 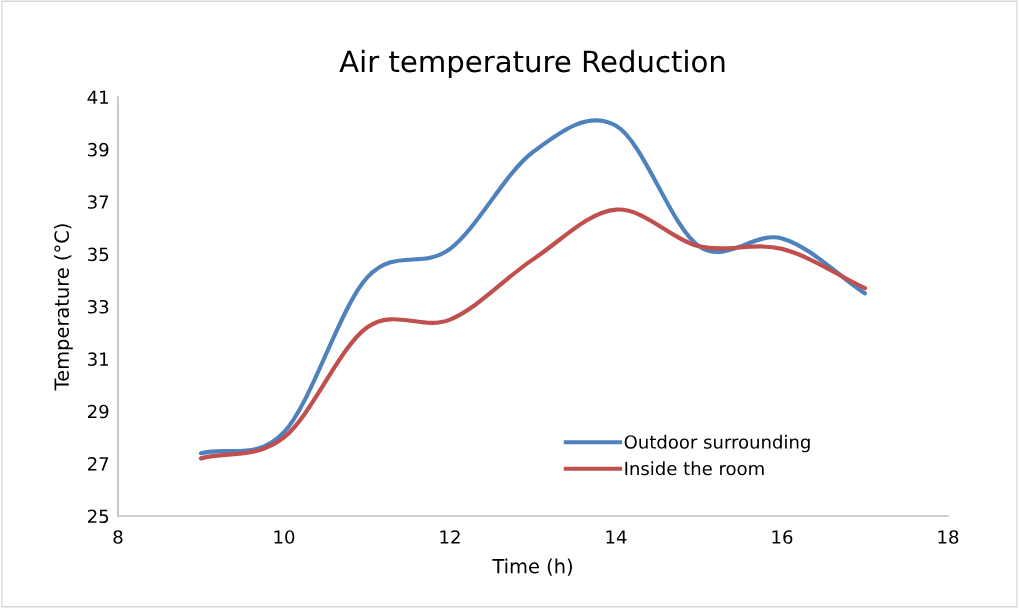 I want to click on y-axis-title: Temperature (°C), so click(x=63, y=307).